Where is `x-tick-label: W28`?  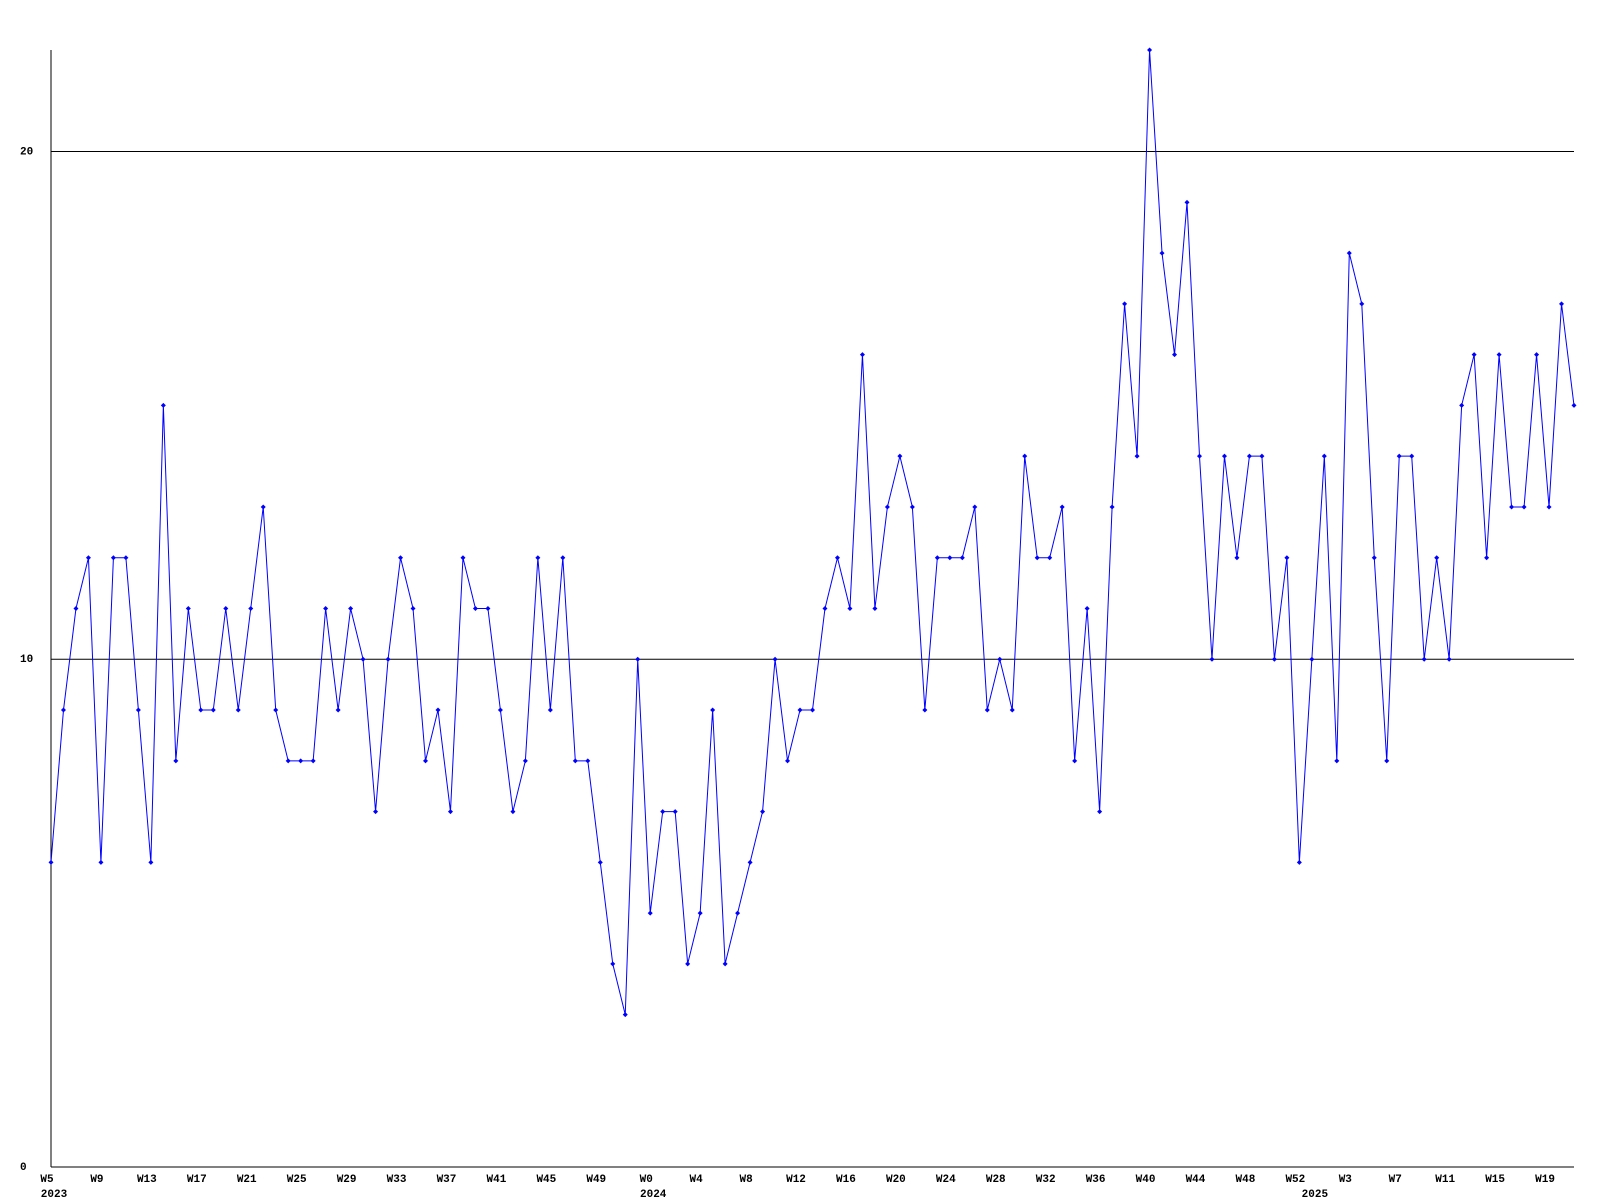 x-tick-label: W28 is located at coordinates (996, 1180).